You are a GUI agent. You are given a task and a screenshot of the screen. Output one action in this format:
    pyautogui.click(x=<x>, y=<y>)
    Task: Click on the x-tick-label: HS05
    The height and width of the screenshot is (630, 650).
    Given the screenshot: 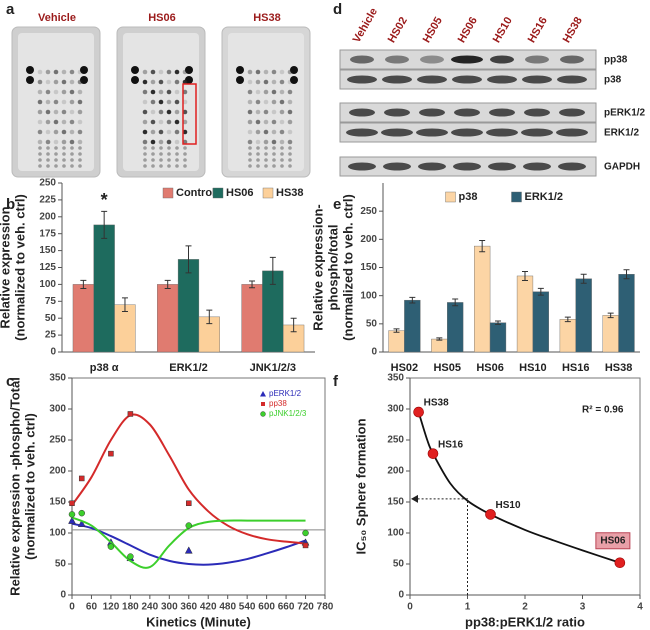 What is the action you would take?
    pyautogui.click(x=447, y=368)
    